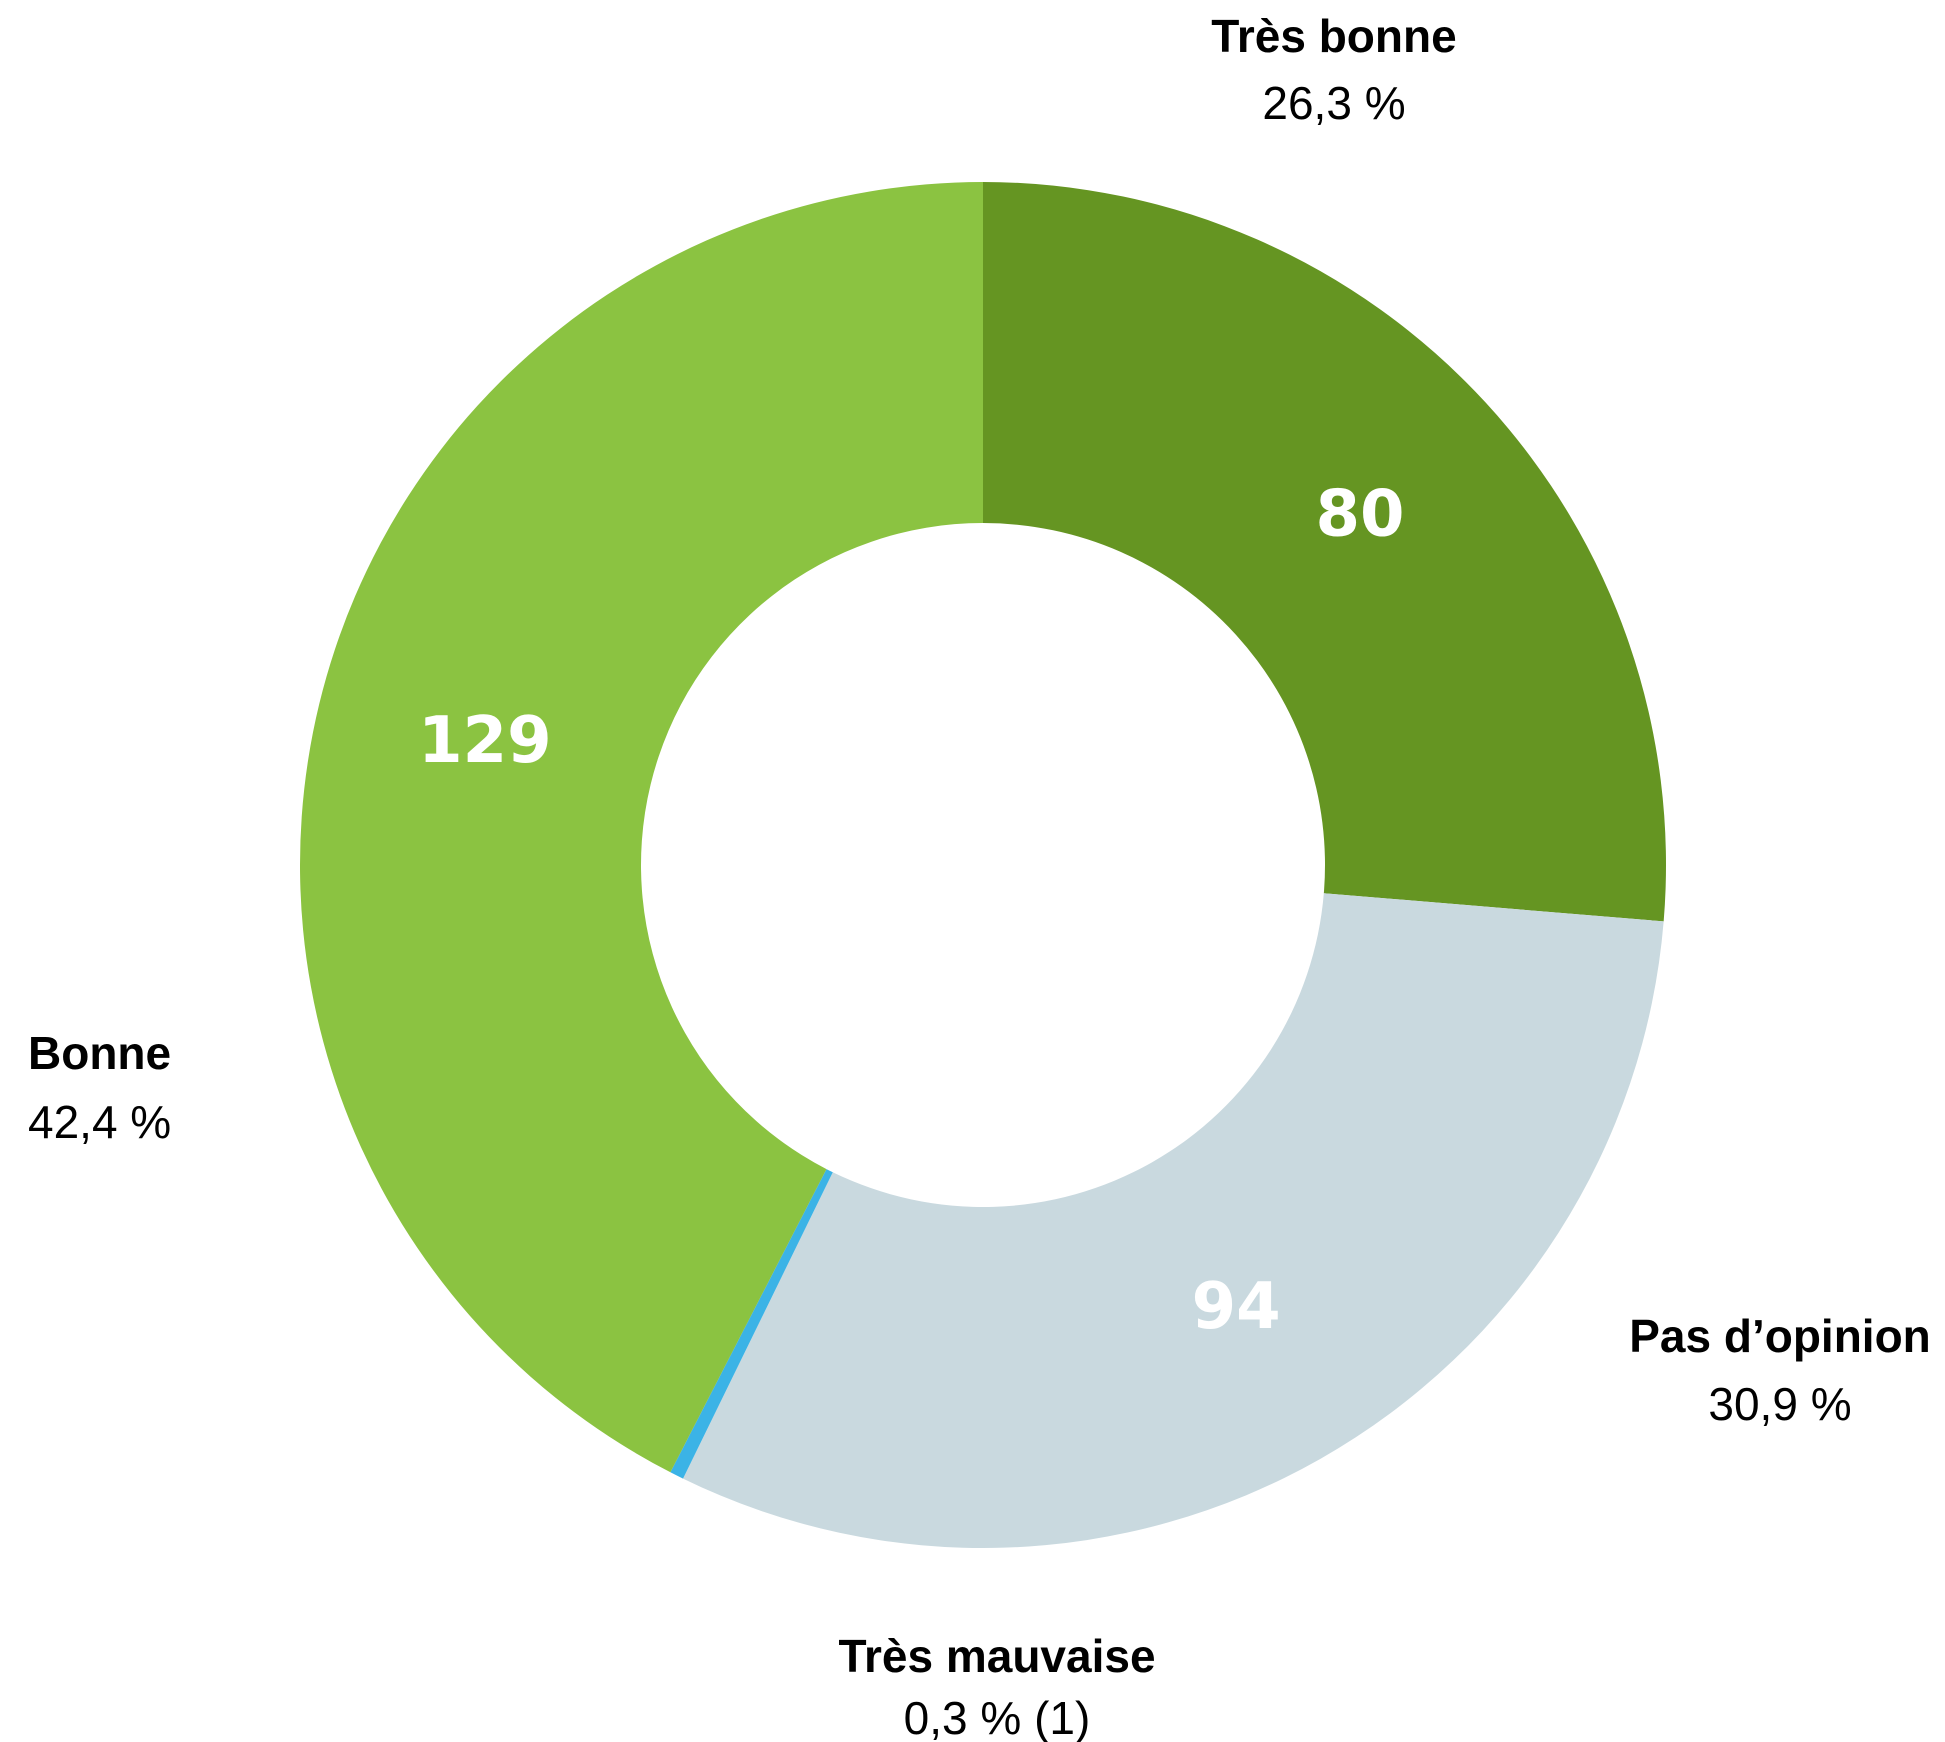 The image size is (1945, 1742). Describe the element at coordinates (99, 1122) in the screenshot. I see `label-bonne-percent: 42,4 %` at that location.